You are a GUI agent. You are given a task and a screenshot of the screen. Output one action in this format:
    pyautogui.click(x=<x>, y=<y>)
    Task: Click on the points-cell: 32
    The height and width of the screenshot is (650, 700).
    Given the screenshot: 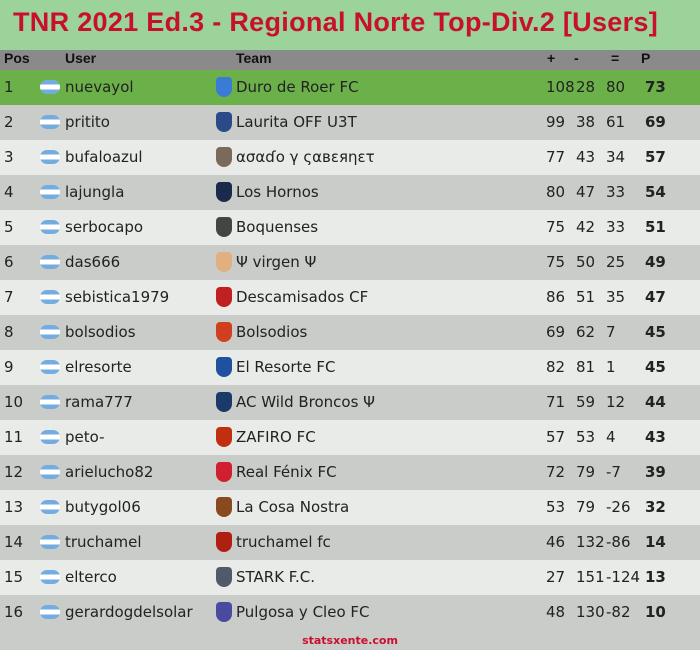 What is the action you would take?
    pyautogui.click(x=655, y=507)
    